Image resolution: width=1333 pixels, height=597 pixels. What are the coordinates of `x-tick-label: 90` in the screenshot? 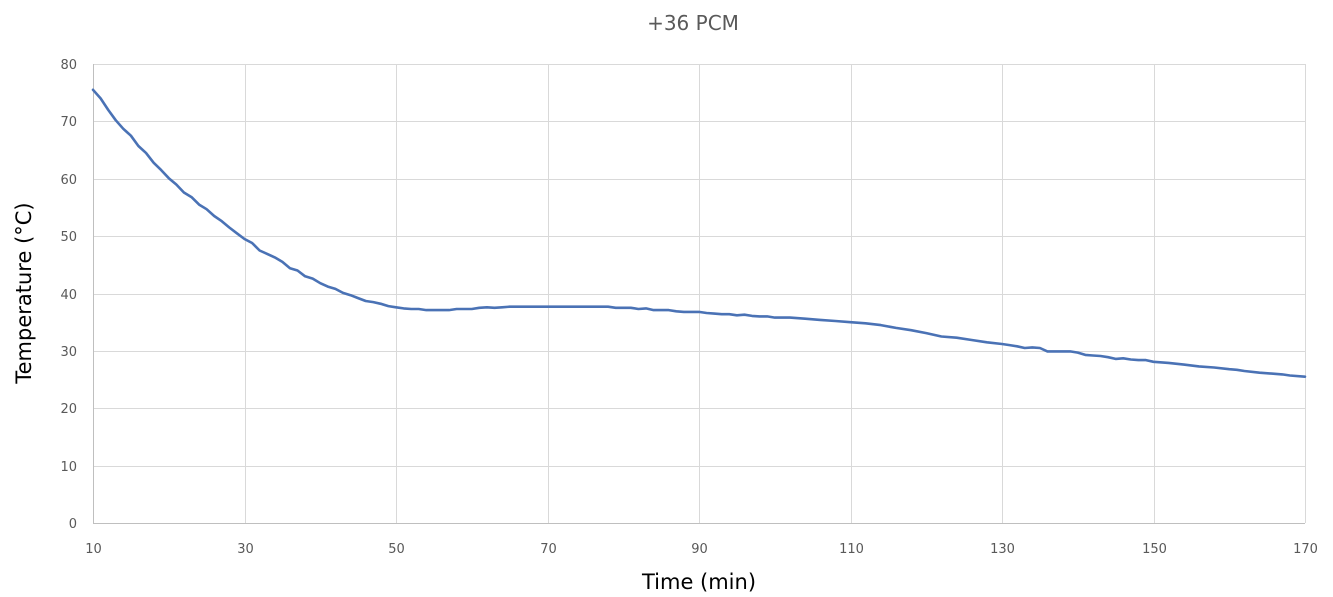 It's located at (699, 549).